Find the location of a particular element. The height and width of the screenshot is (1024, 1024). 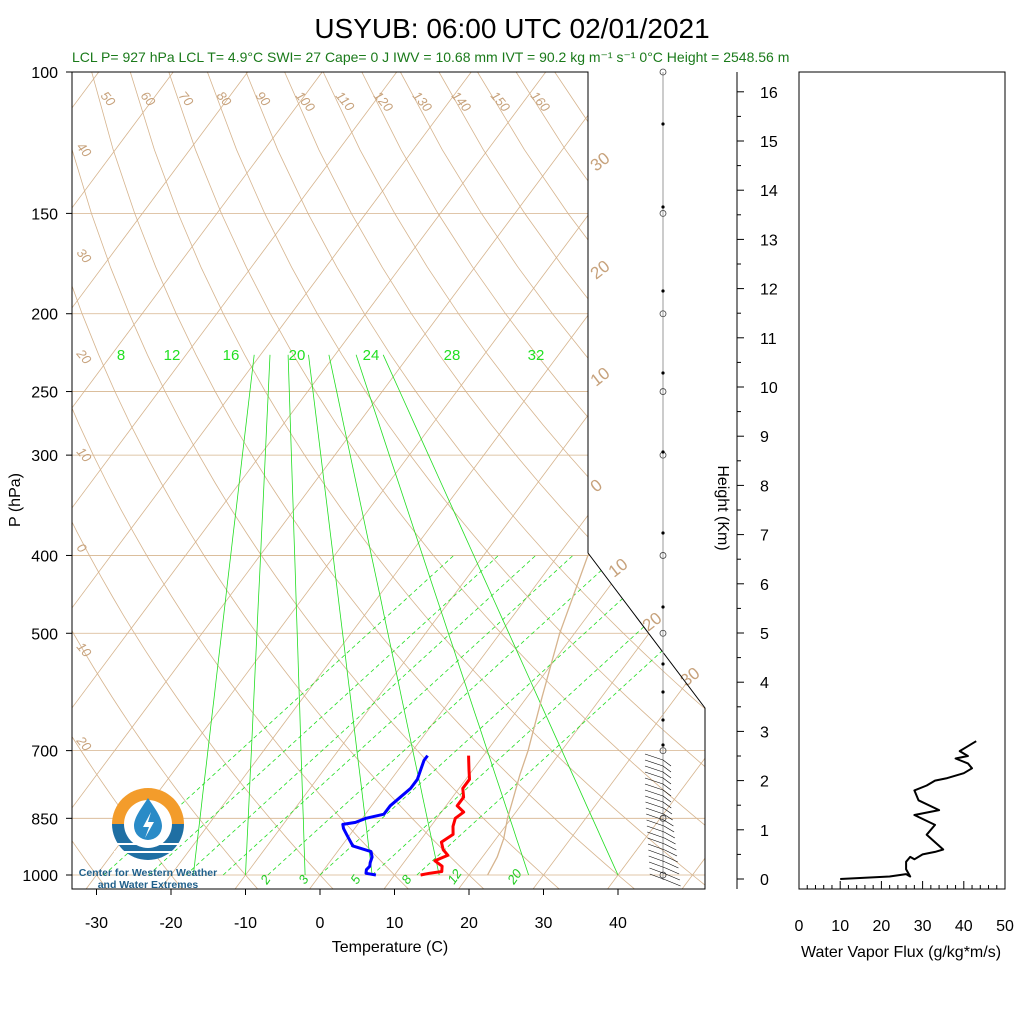

mixing-ratio-label-bottom: 5 is located at coordinates (355, 879).